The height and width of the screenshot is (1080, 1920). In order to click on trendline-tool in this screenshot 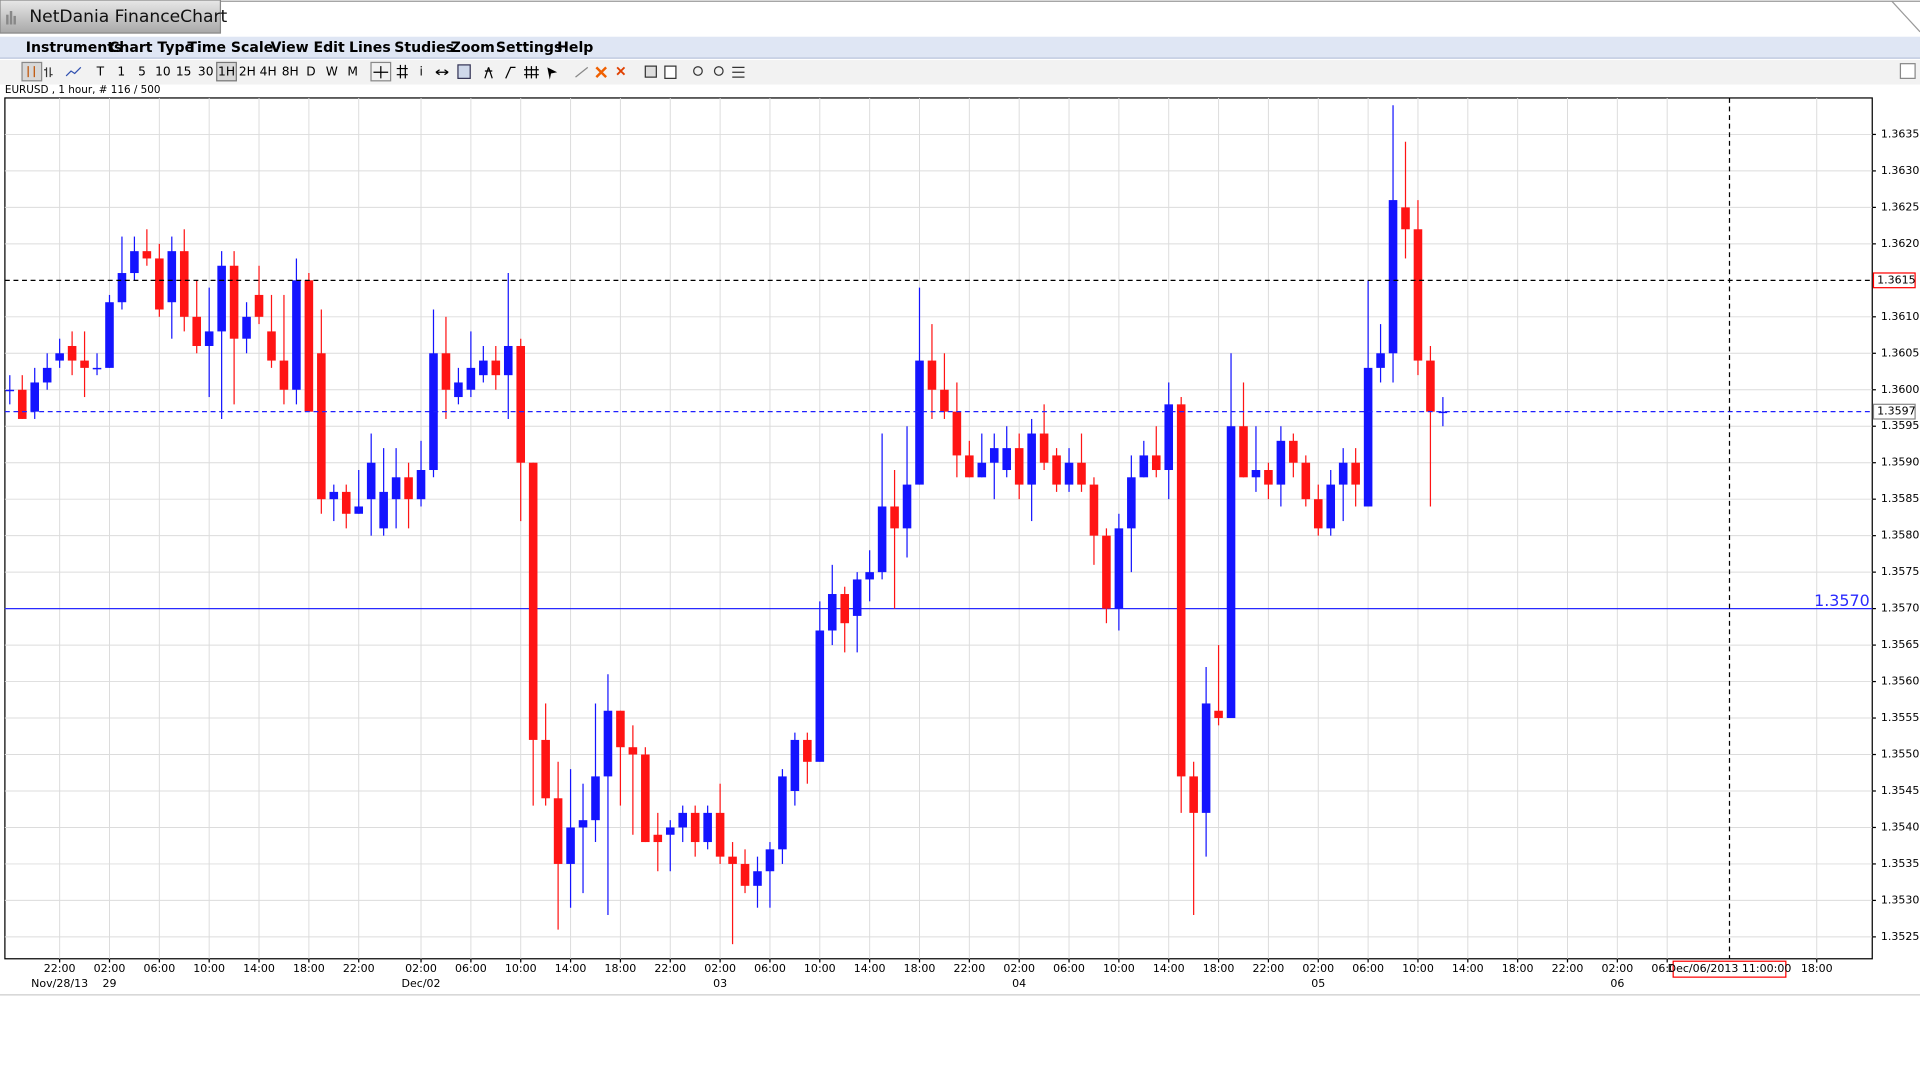, I will do `click(488, 73)`.